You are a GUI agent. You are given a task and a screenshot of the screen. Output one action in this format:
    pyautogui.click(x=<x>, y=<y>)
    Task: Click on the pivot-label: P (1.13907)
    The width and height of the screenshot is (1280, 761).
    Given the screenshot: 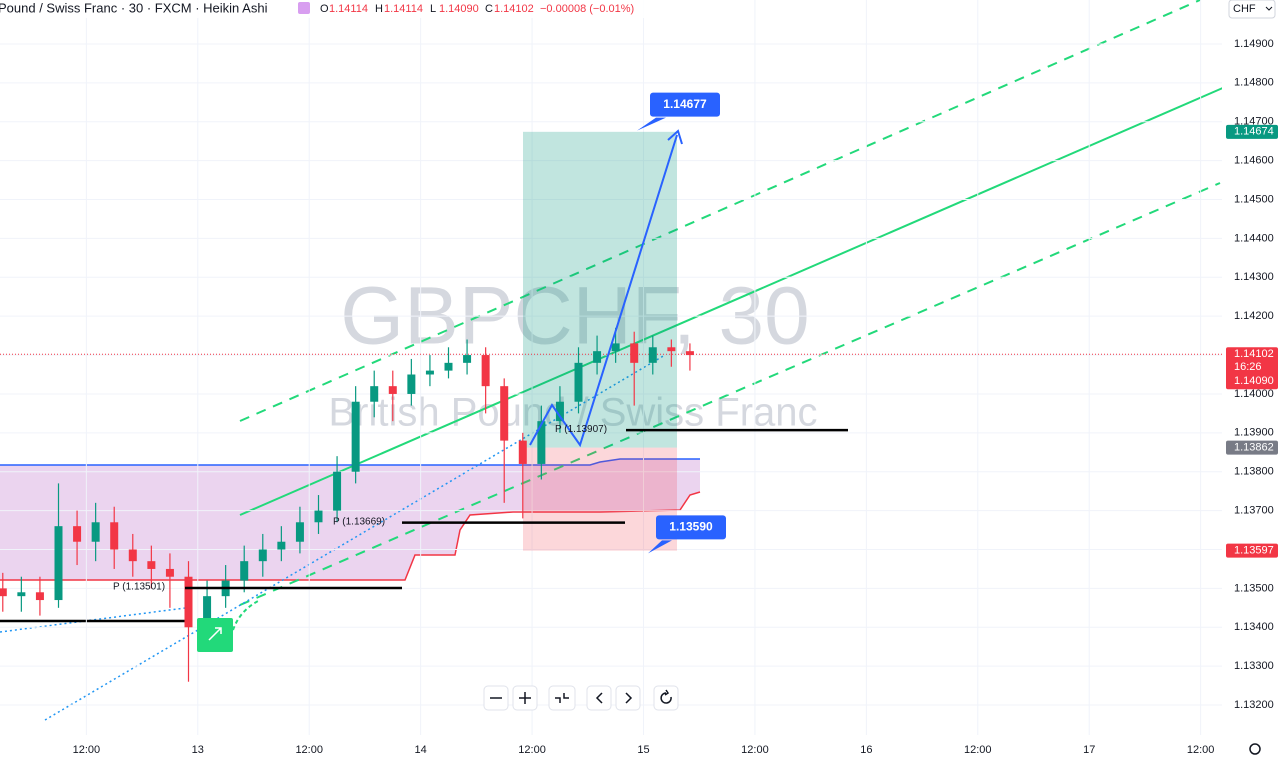 What is the action you would take?
    pyautogui.click(x=581, y=429)
    